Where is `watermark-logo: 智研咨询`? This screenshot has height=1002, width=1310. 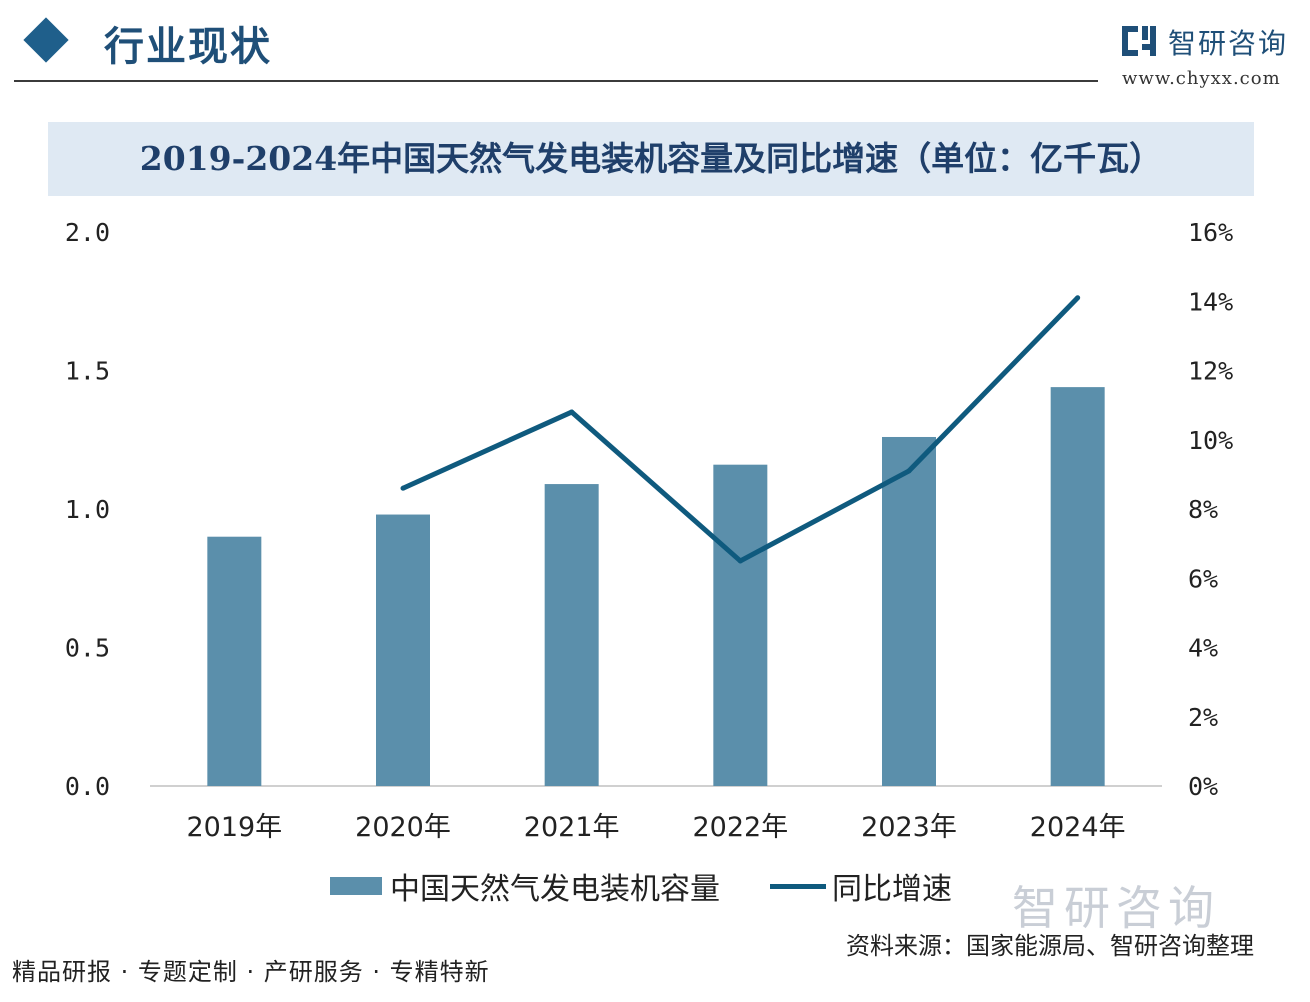
watermark-logo: 智研咨询 is located at coordinates (1116, 908).